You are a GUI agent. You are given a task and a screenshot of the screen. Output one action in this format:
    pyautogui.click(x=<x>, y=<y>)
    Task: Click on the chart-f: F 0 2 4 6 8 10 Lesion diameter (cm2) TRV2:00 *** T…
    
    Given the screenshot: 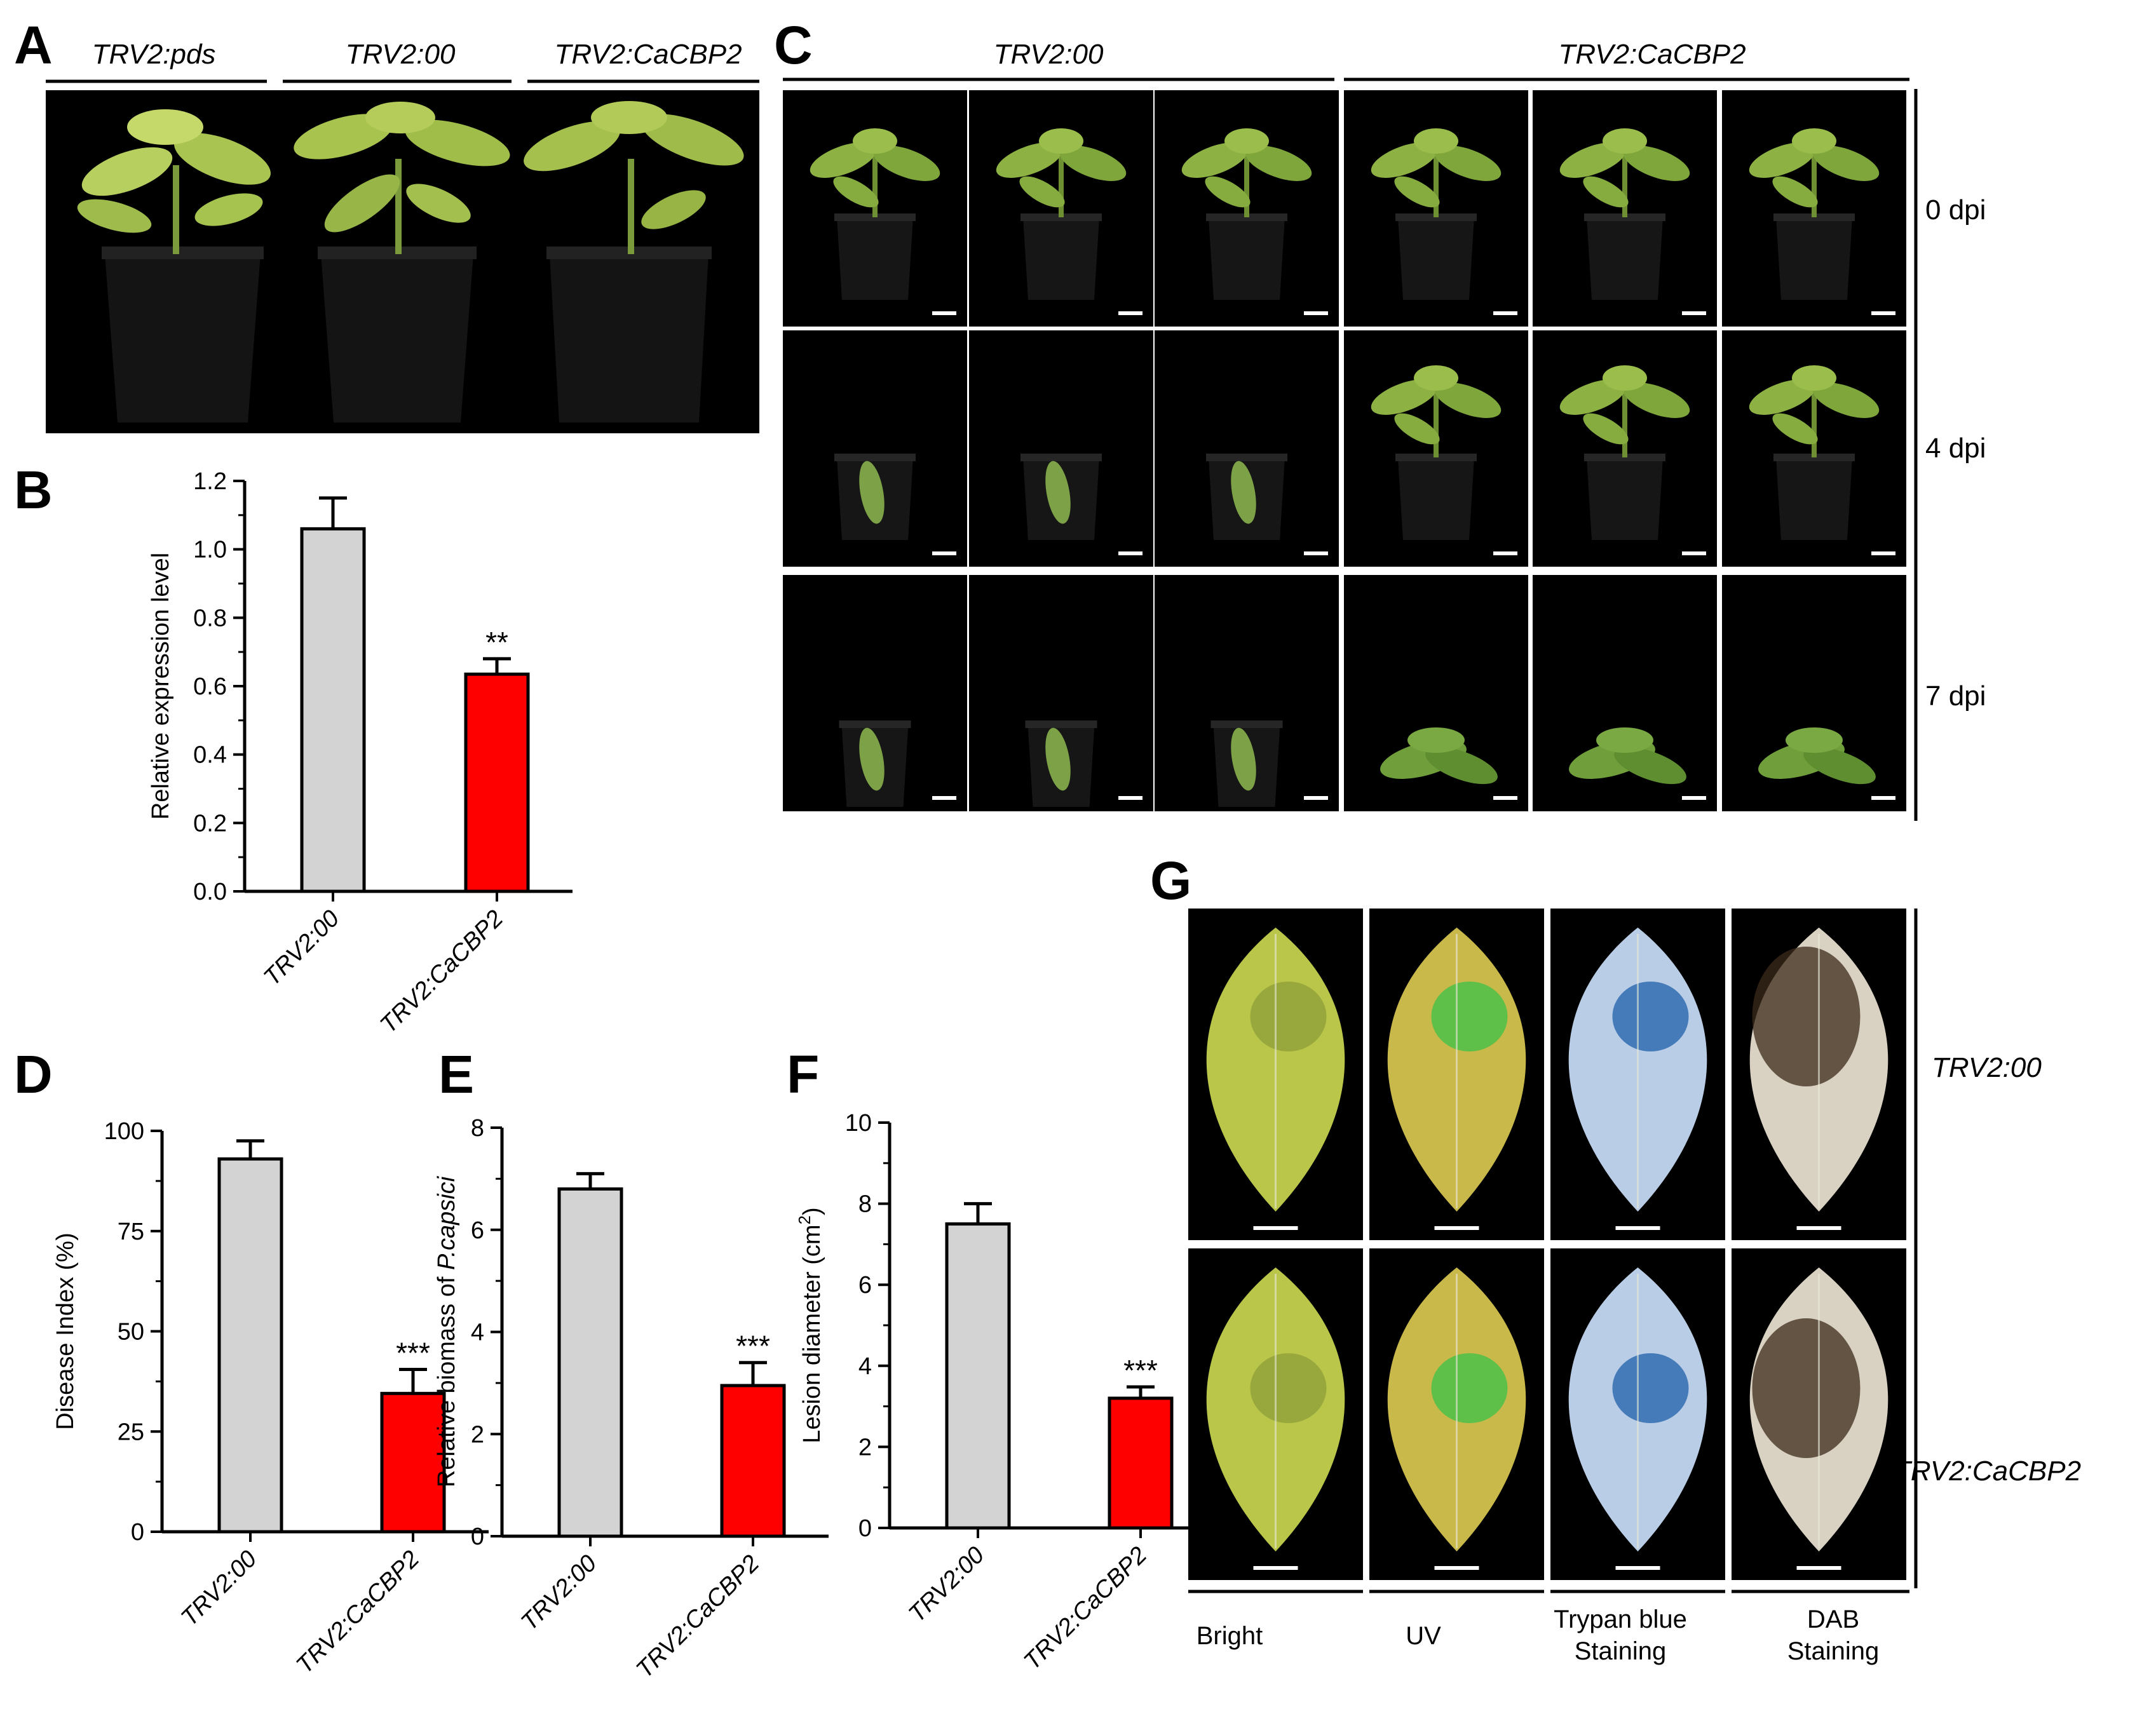 What is the action you would take?
    pyautogui.click(x=1001, y=1360)
    